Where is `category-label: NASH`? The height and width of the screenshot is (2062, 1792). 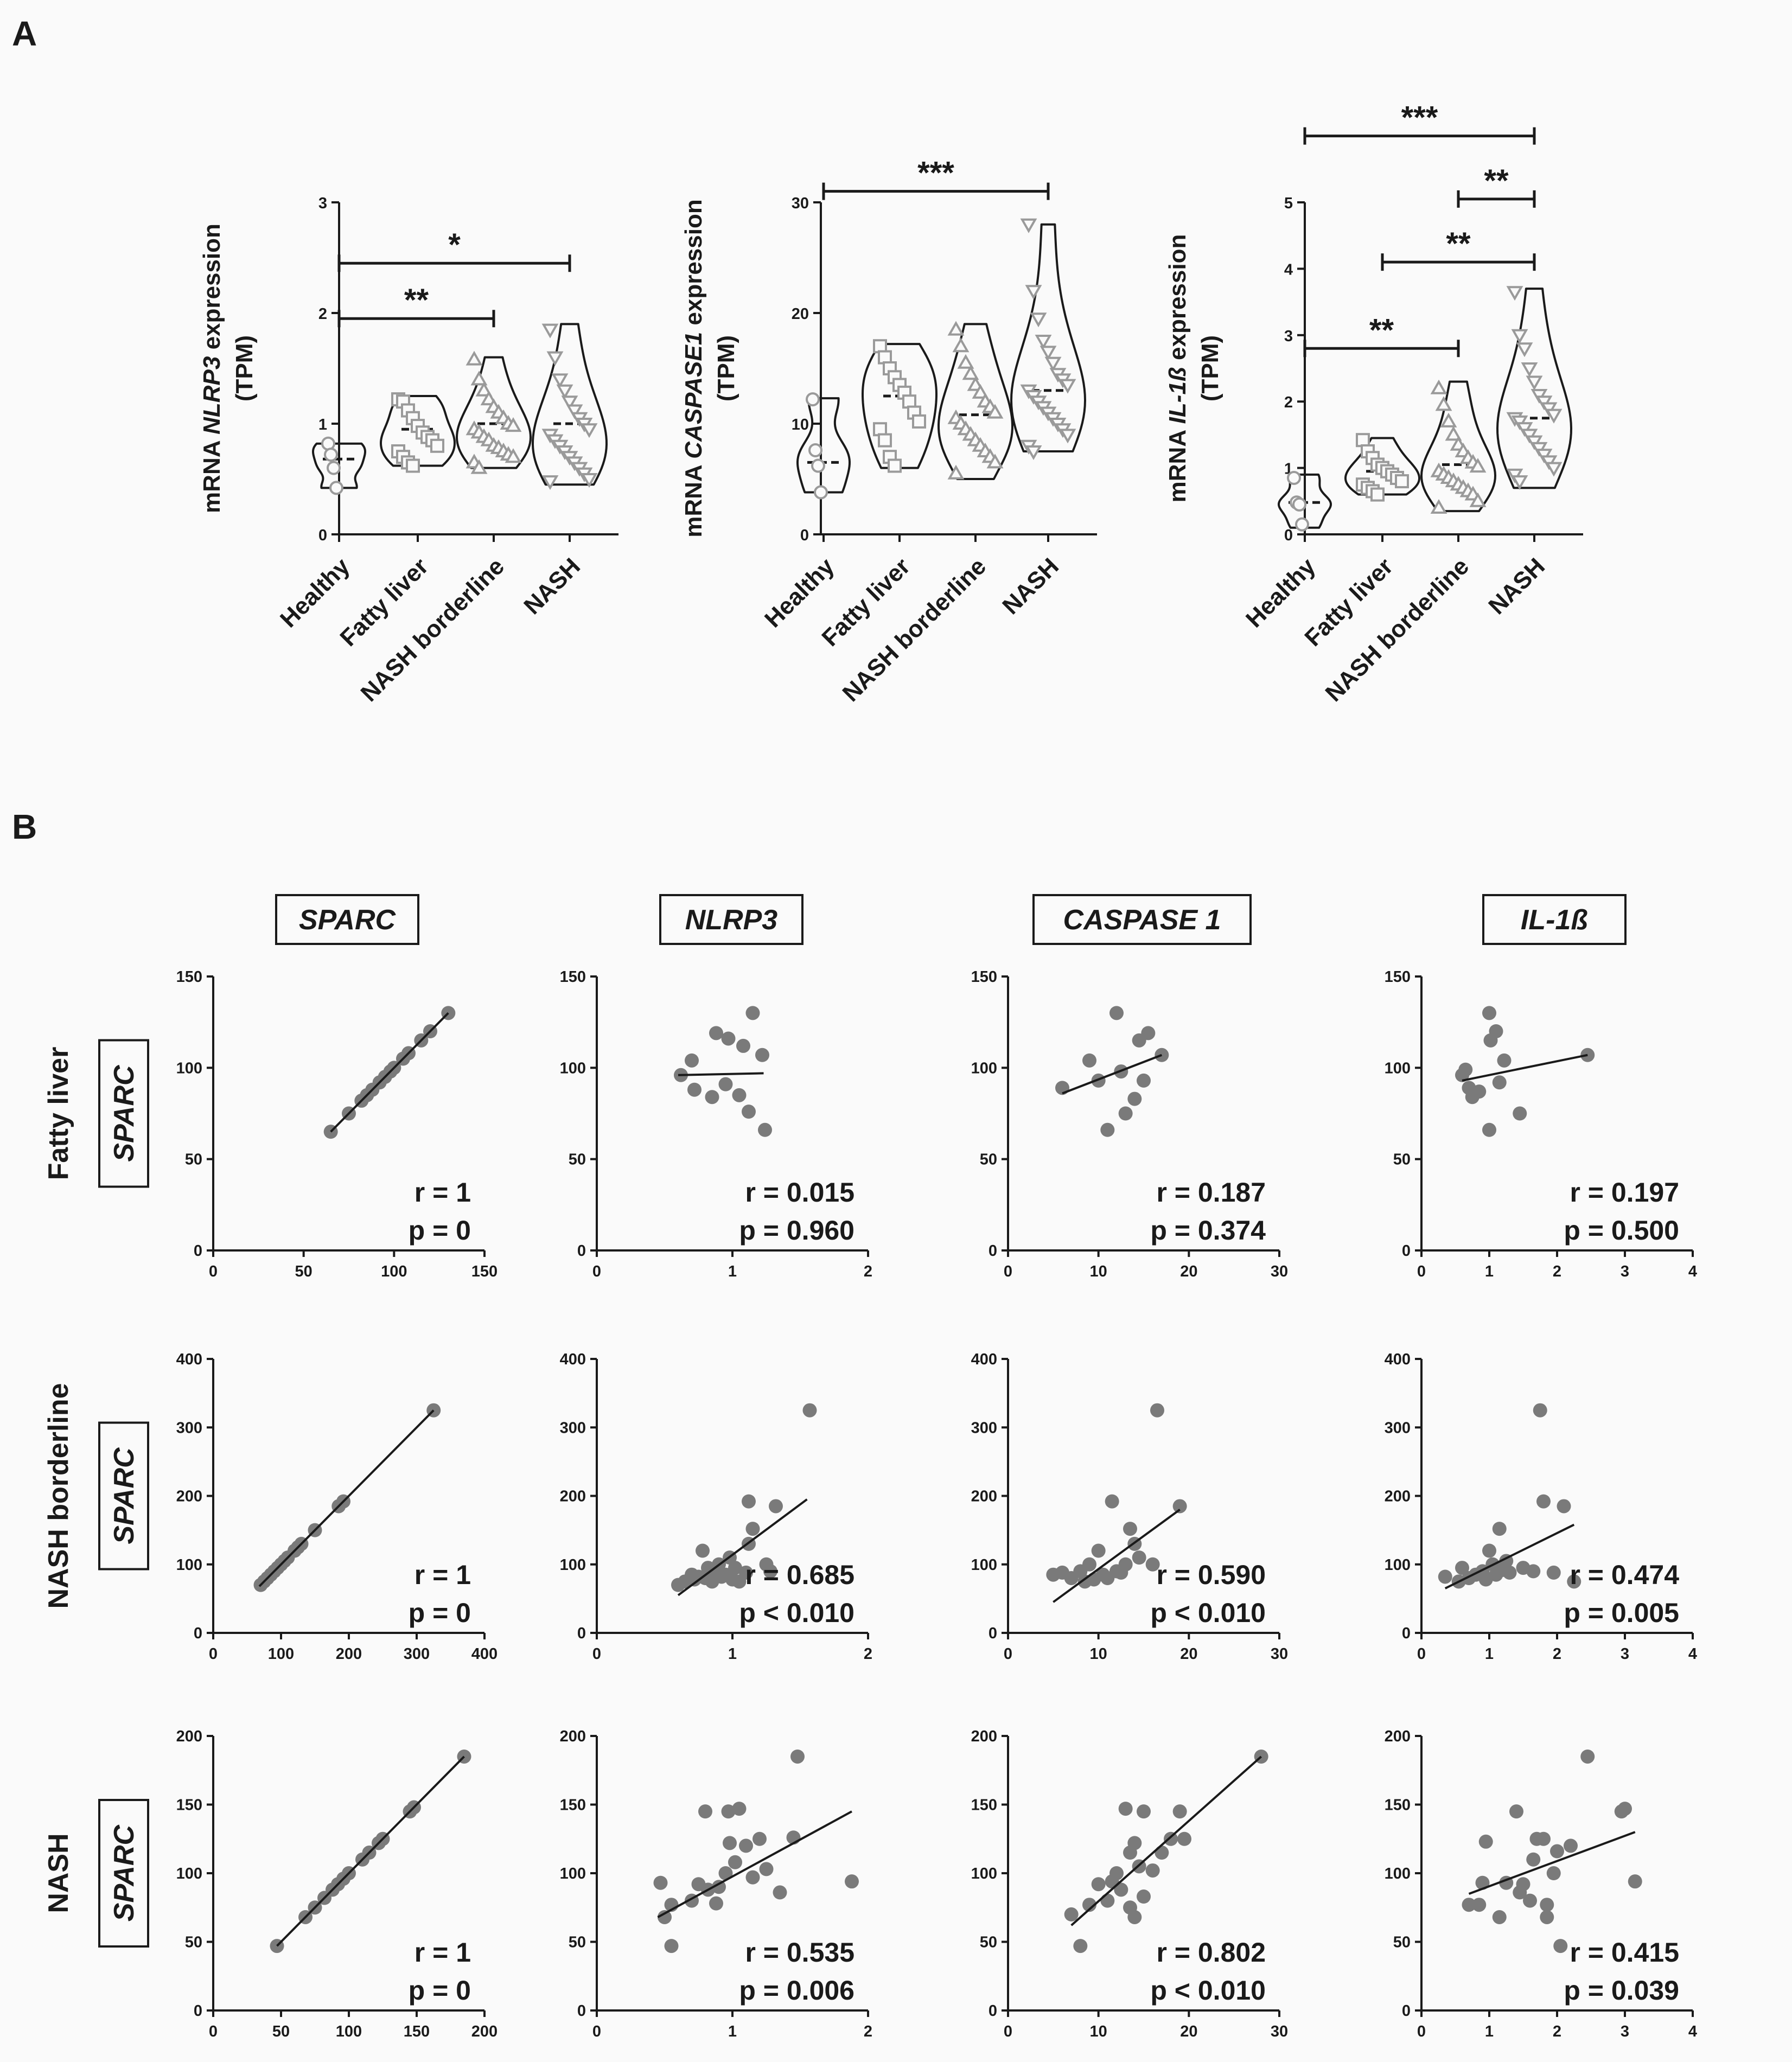 category-label: NASH is located at coordinates (552, 586).